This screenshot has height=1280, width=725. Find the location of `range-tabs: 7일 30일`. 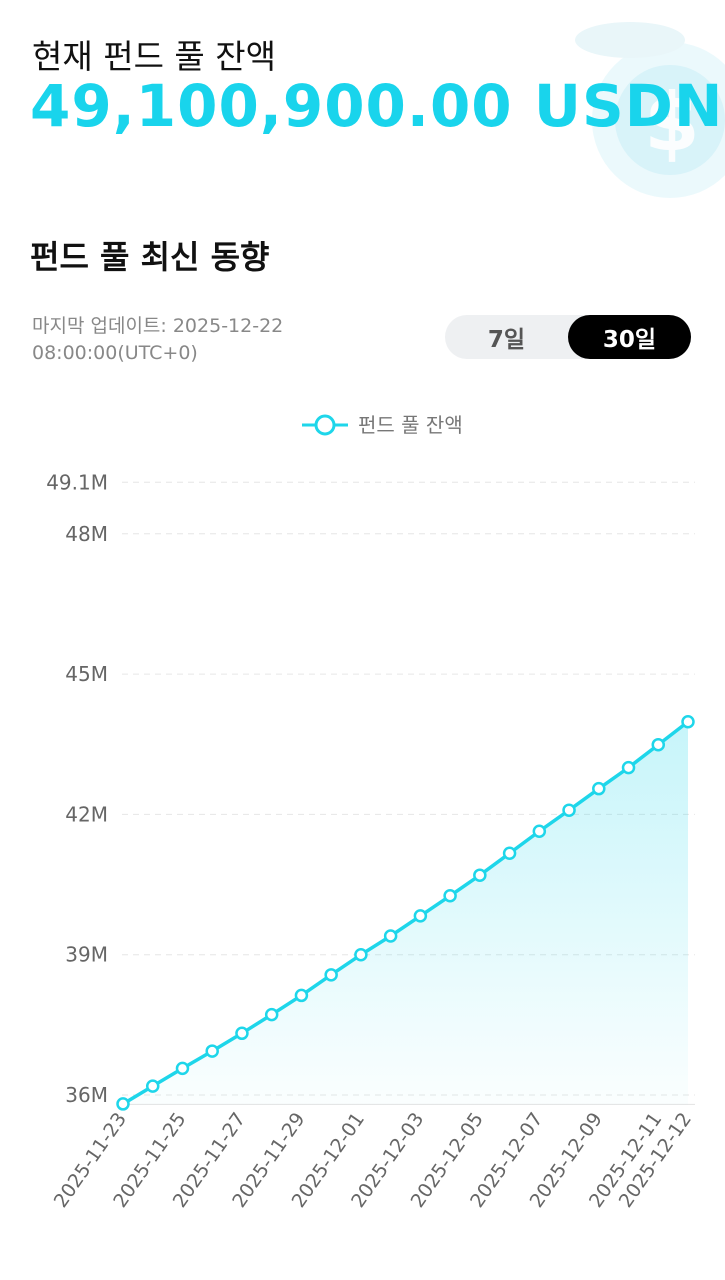

range-tabs: 7일 30일 is located at coordinates (568, 337).